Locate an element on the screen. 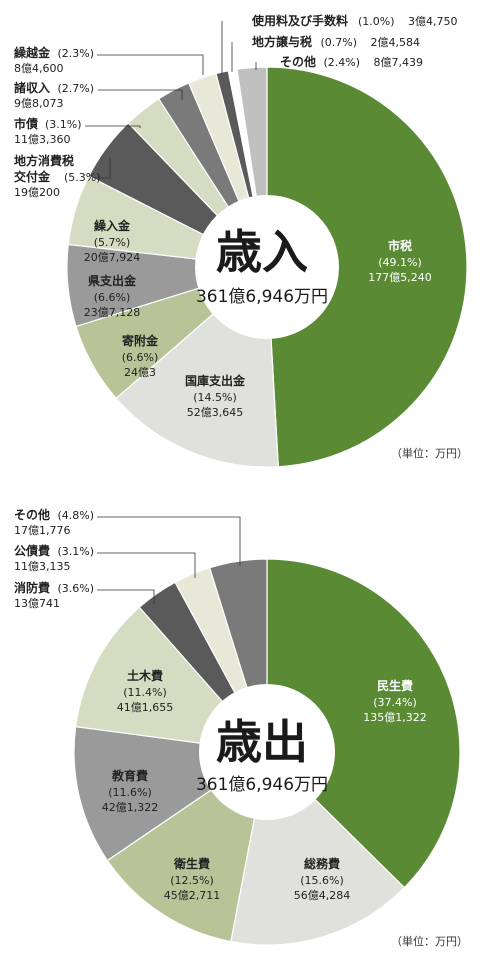  slice-pct: (14.5%) is located at coordinates (215, 397).